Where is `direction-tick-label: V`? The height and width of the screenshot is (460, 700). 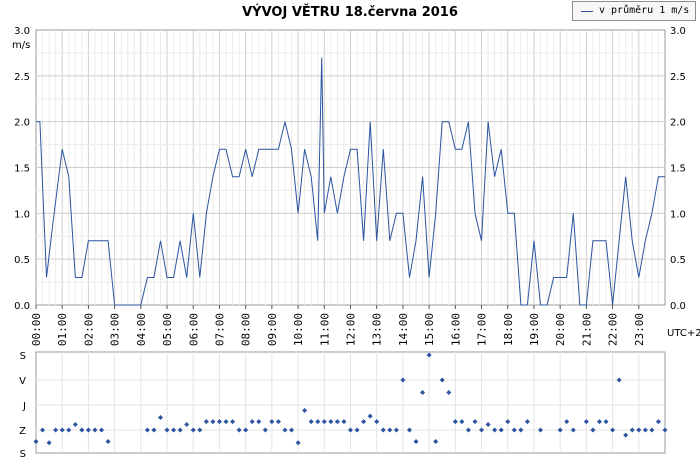 direction-tick-label: V is located at coordinates (22, 381).